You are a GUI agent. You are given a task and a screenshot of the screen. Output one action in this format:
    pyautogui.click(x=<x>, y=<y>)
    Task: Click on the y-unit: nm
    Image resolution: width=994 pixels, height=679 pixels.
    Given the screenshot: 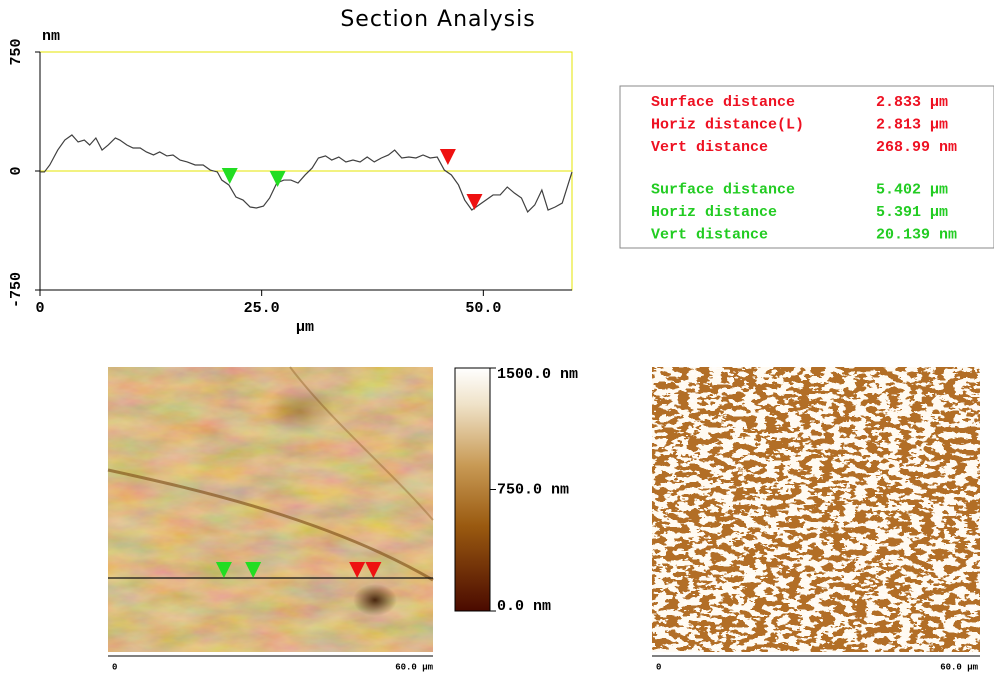 What is the action you would take?
    pyautogui.click(x=51, y=36)
    